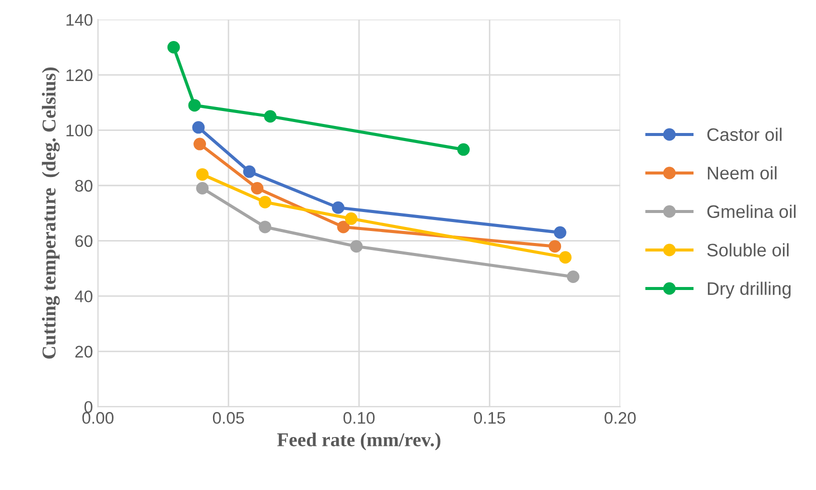 The height and width of the screenshot is (490, 816). I want to click on y-tick-label: 0, so click(88, 407).